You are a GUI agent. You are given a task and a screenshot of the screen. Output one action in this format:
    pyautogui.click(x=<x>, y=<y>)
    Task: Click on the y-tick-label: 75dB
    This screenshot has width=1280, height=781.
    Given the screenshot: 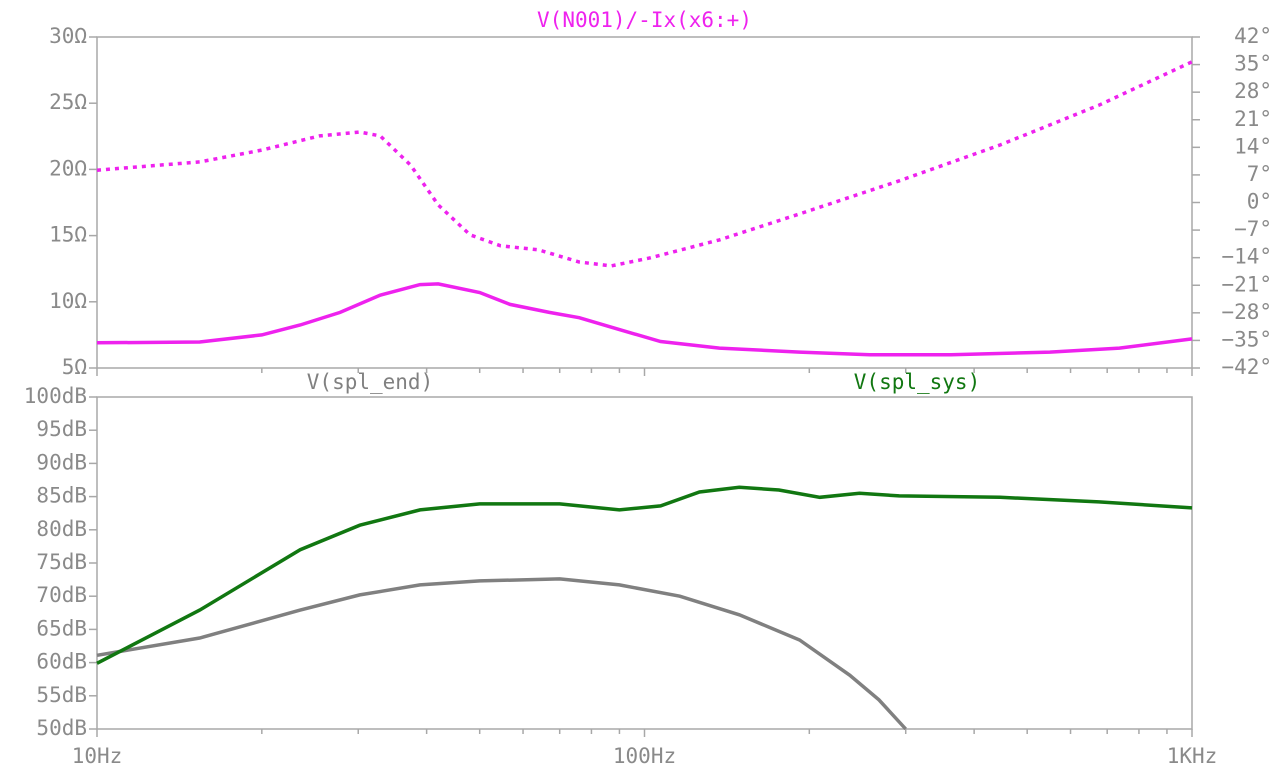 What is the action you would take?
    pyautogui.click(x=61, y=562)
    